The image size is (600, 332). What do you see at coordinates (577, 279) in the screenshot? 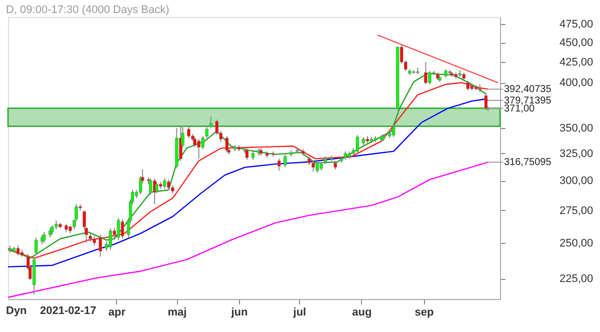
I see `y-tick-label: 225,00` at bounding box center [577, 279].